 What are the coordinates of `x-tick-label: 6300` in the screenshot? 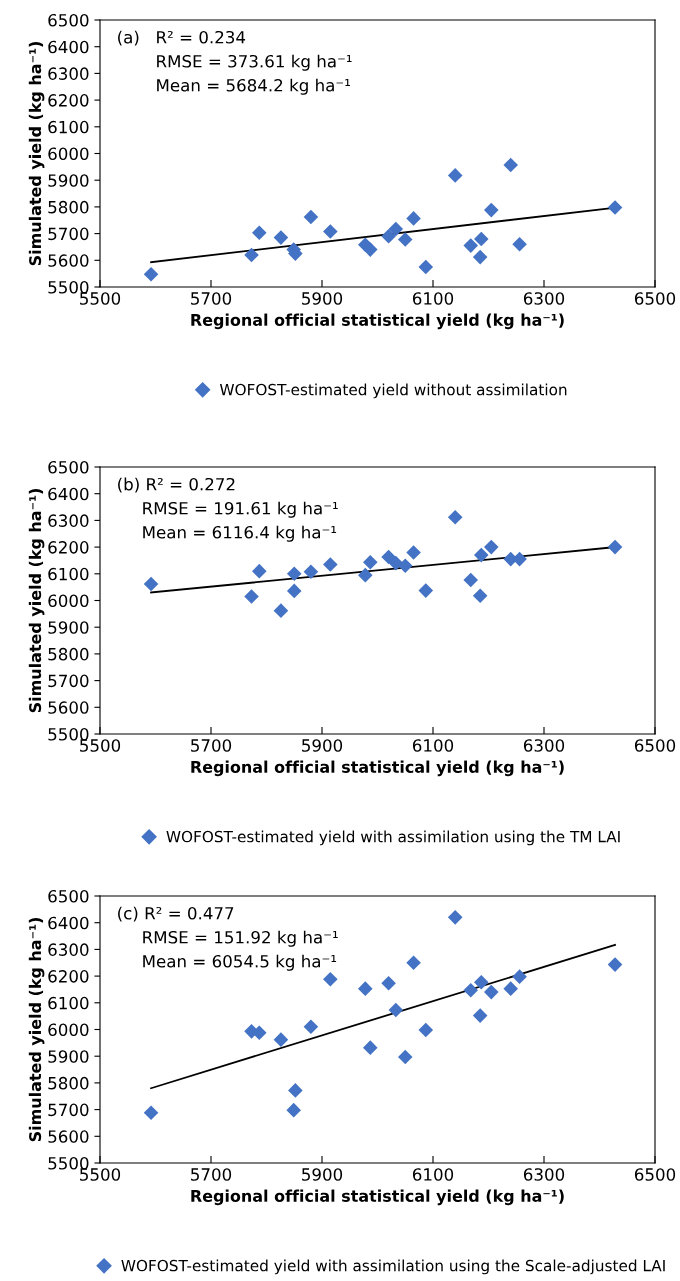 It's located at (544, 1174).